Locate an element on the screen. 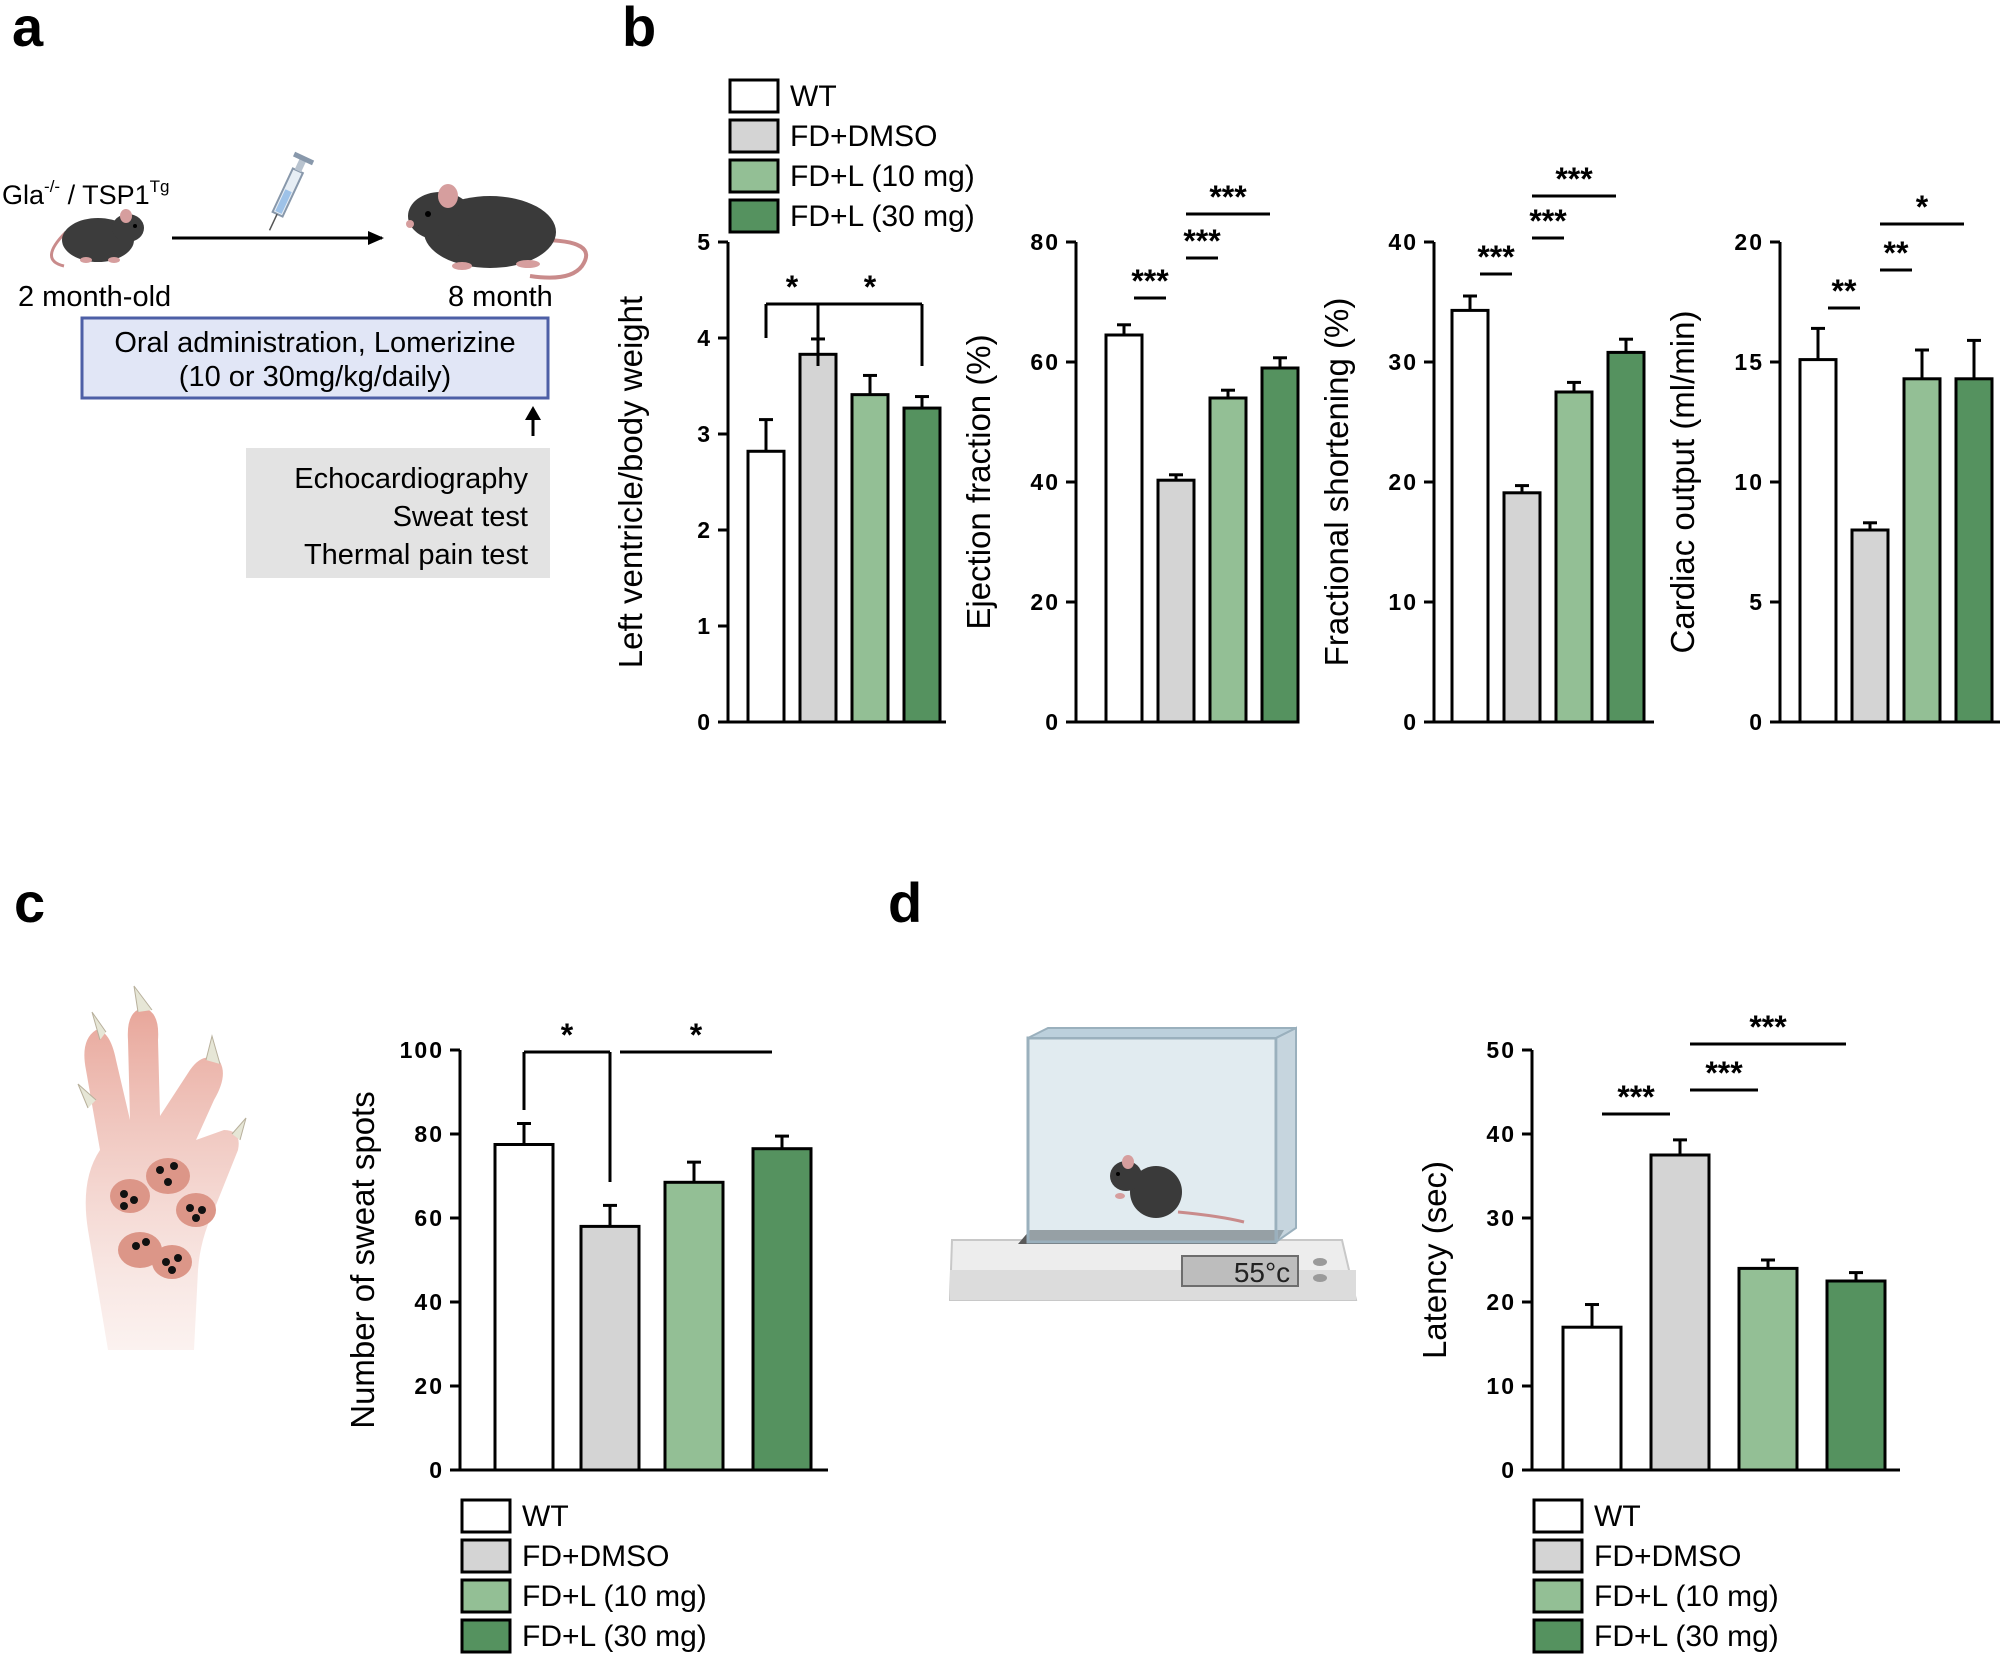 Image resolution: width=2006 pixels, height=1656 pixels. treatment-line1: Oral administration, Lomerizine is located at coordinates (314, 343).